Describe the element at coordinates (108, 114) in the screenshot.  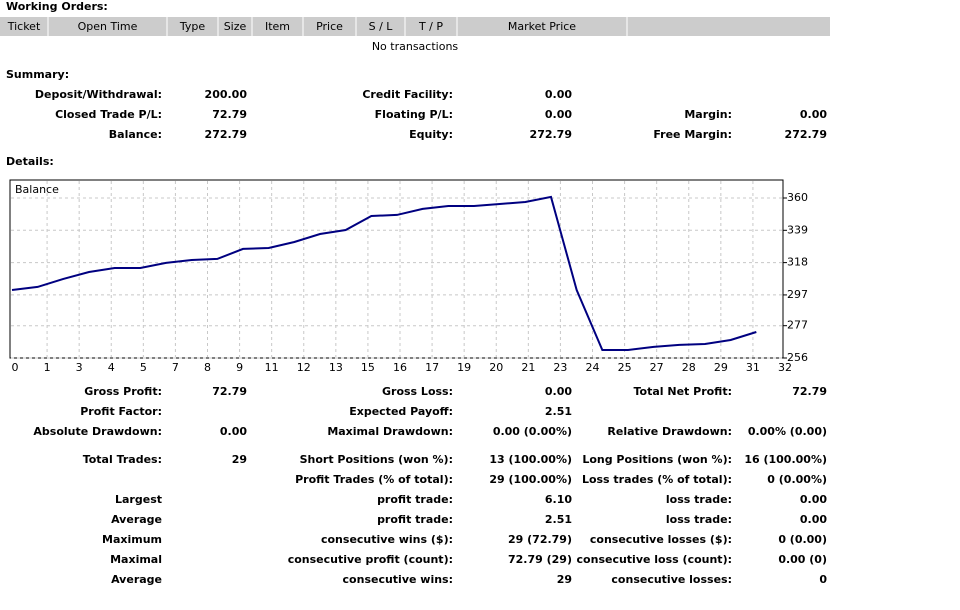
I see `field-label: Closed Trade P/L:` at that location.